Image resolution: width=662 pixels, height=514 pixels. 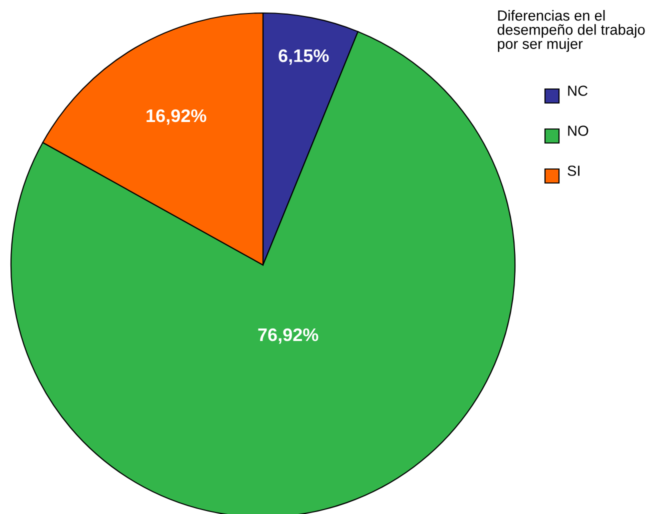 What do you see at coordinates (571, 31) in the screenshot?
I see `legend-title: Diferencias en el desempeño del trabajo por ser mujer` at bounding box center [571, 31].